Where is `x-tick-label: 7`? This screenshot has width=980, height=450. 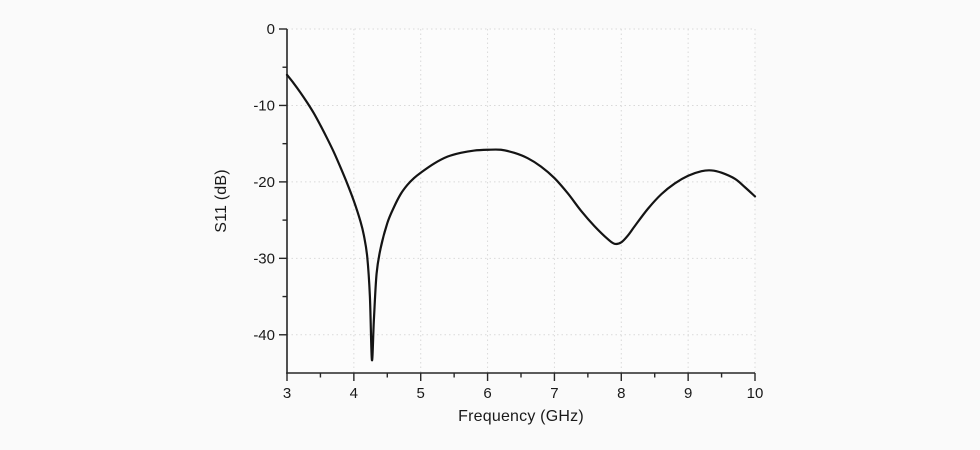
x-tick-label: 7 is located at coordinates (554, 393).